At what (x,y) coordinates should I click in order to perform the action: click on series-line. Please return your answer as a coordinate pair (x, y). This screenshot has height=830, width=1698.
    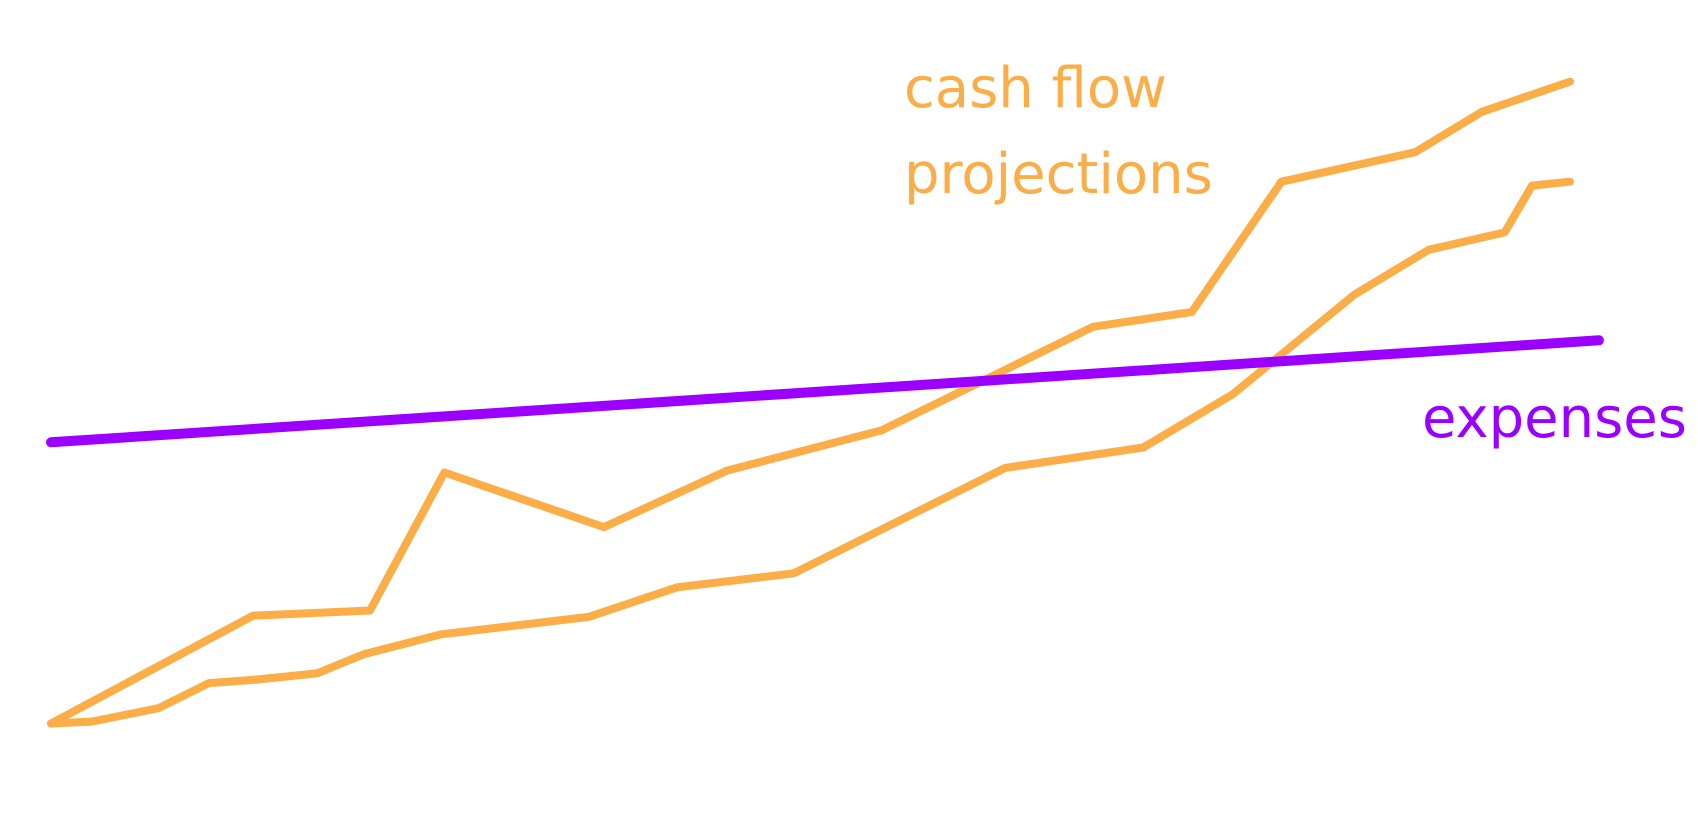
    Looking at the image, I should click on (825, 391).